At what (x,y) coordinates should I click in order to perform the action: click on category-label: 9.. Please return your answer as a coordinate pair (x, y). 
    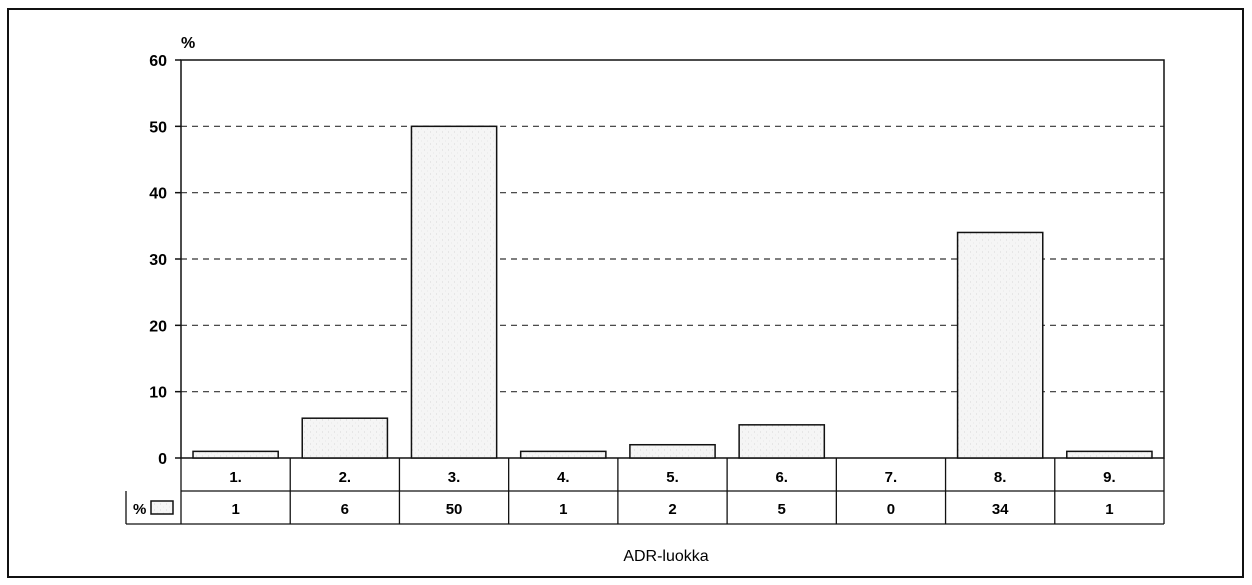
    Looking at the image, I should click on (1109, 477).